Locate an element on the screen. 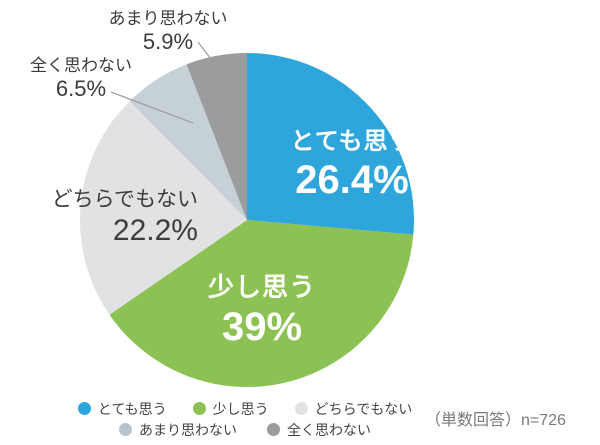 The image size is (600, 445). sample-size-note: （単数回答）n=726 is located at coordinates (495, 420).